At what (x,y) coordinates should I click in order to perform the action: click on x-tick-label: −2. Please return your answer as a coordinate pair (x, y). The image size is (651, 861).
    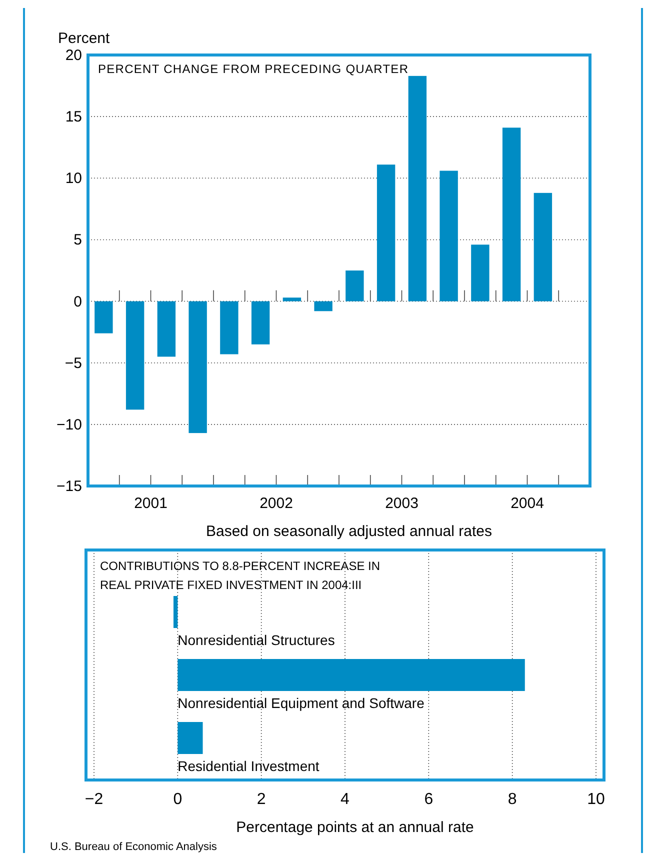
    Looking at the image, I should click on (94, 799).